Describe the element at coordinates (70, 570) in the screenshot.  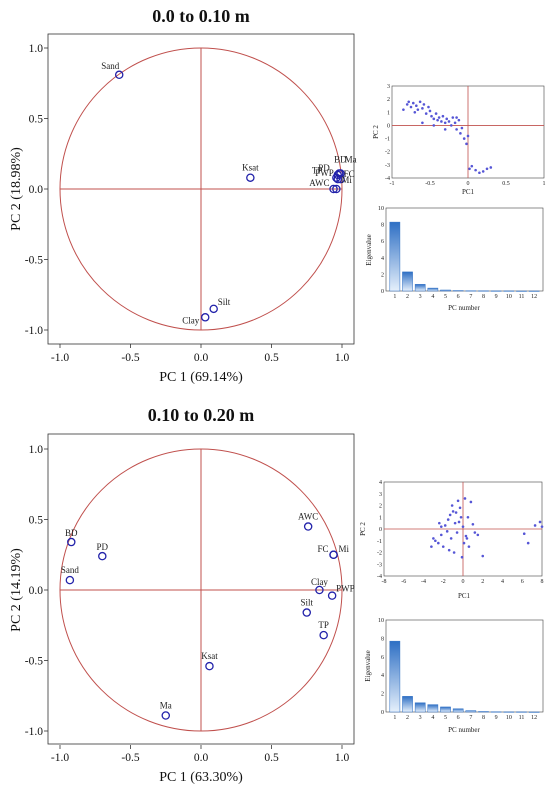
I see `point-label: Sand` at that location.